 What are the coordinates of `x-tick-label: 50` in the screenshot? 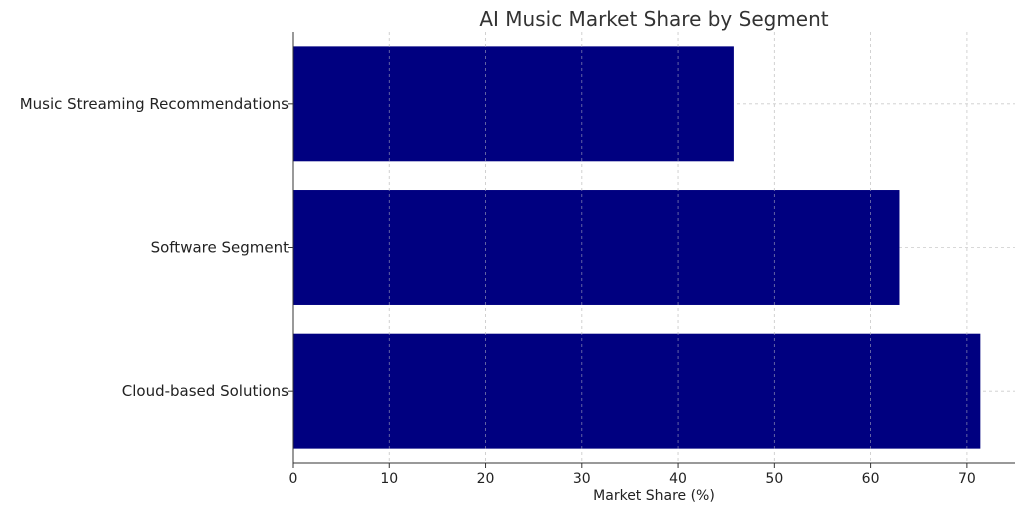 It's located at (774, 479).